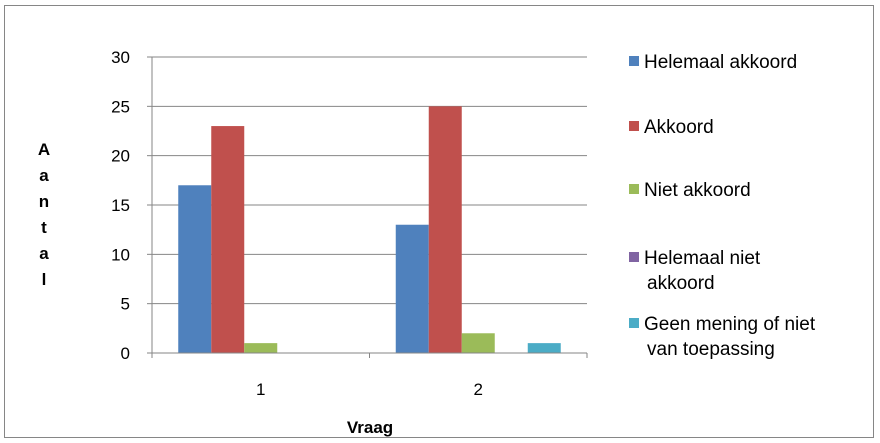 This screenshot has width=880, height=443. What do you see at coordinates (120, 156) in the screenshot?
I see `y-tick-label: 20` at bounding box center [120, 156].